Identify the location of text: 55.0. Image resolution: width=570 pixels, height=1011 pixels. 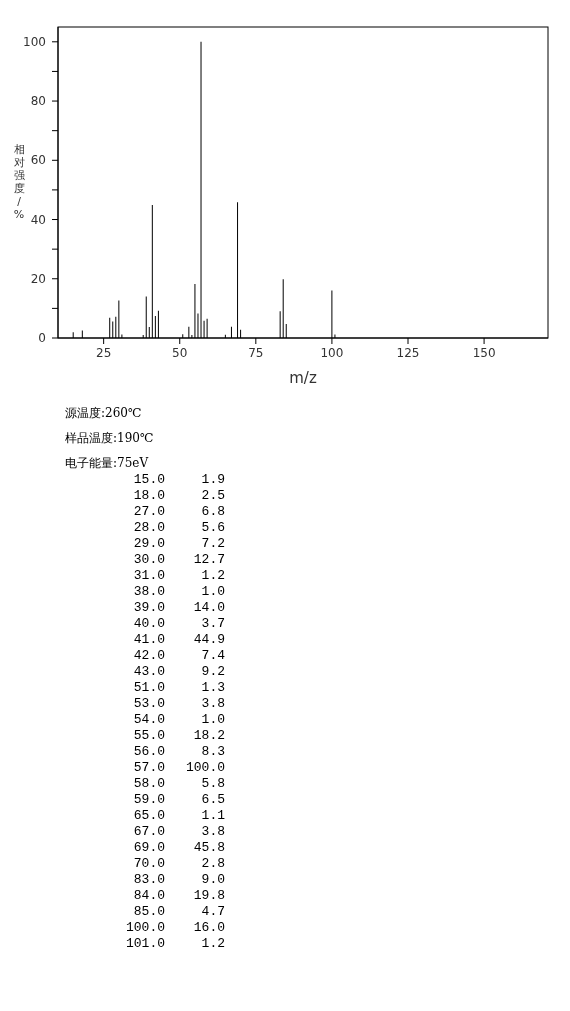
(148, 736).